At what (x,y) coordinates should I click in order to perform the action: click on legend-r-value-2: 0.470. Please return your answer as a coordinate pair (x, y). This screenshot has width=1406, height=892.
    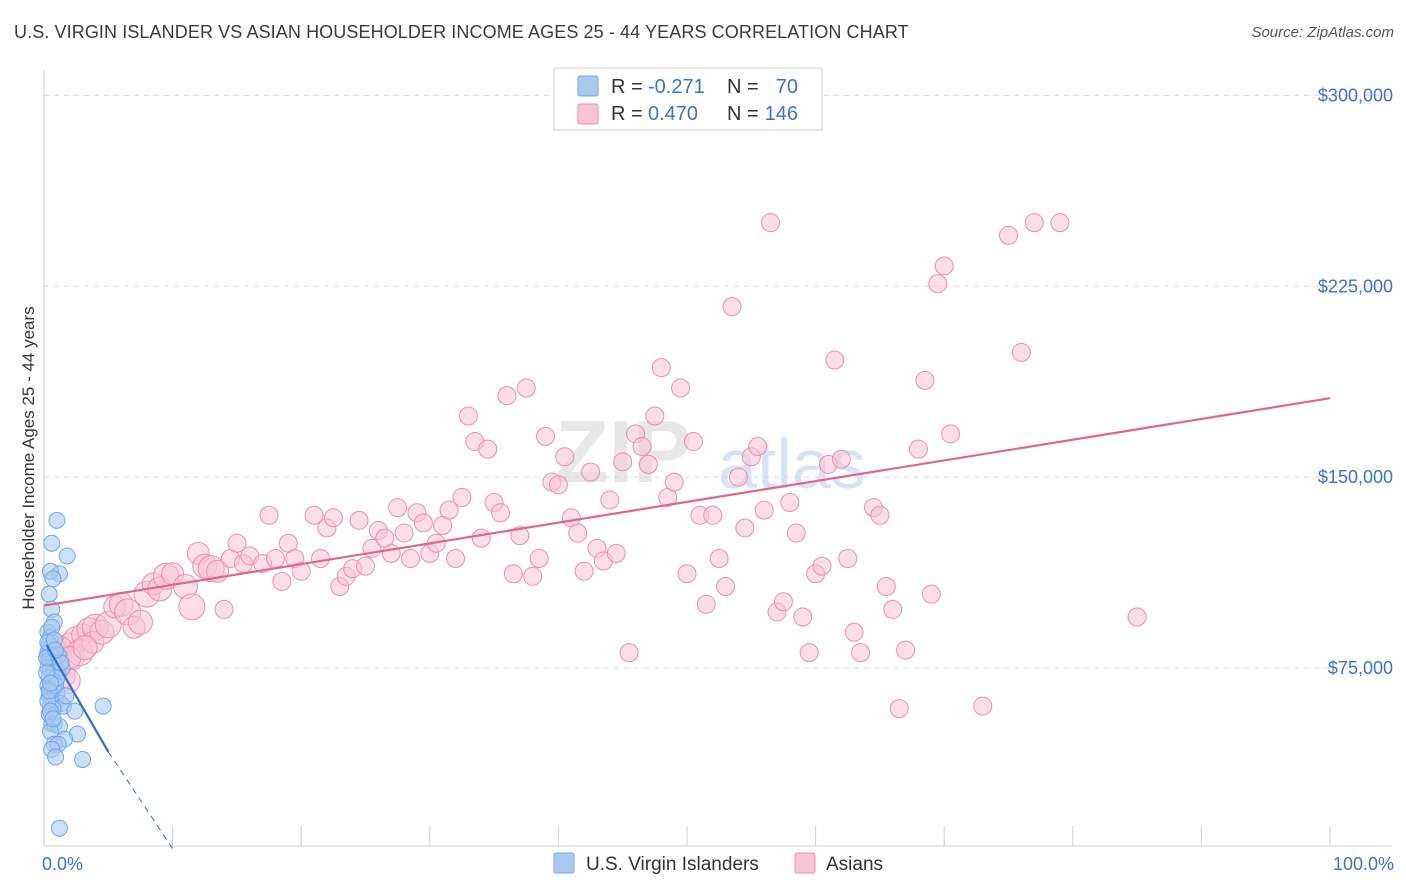
    Looking at the image, I should click on (673, 114).